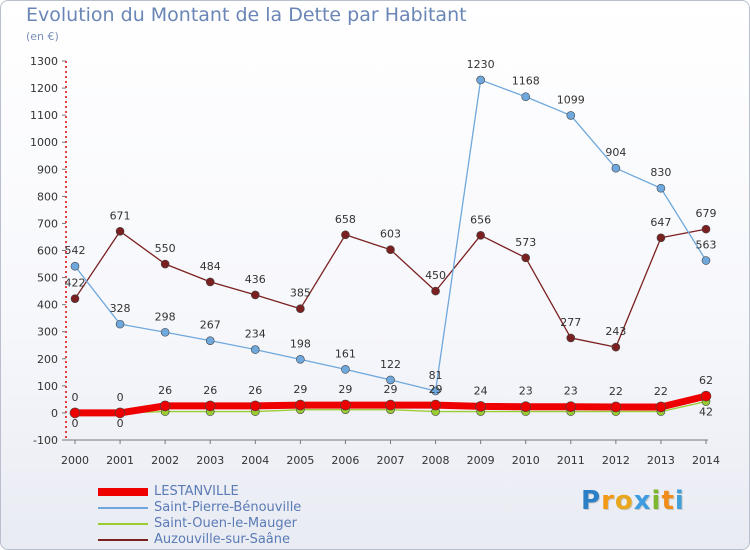  Describe the element at coordinates (481, 390) in the screenshot. I see `data-label: 24` at that location.